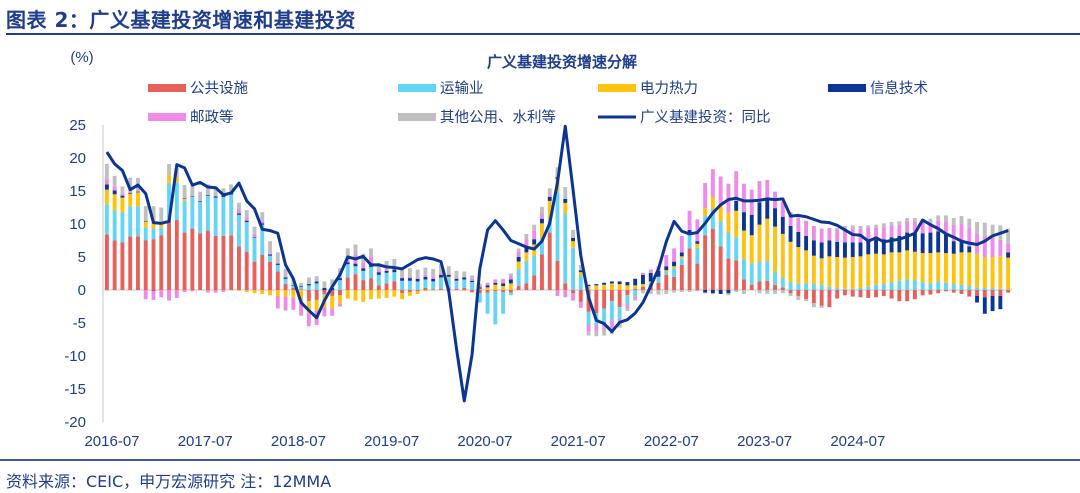 Image resolution: width=1080 pixels, height=493 pixels. I want to click on legend-label: 公共设施, so click(219, 88).